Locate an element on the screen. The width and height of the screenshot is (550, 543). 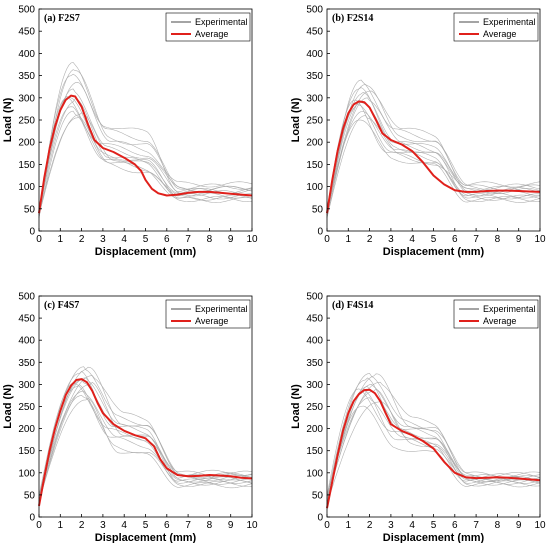
x-tick-label: 3 is located at coordinates (391, 525).